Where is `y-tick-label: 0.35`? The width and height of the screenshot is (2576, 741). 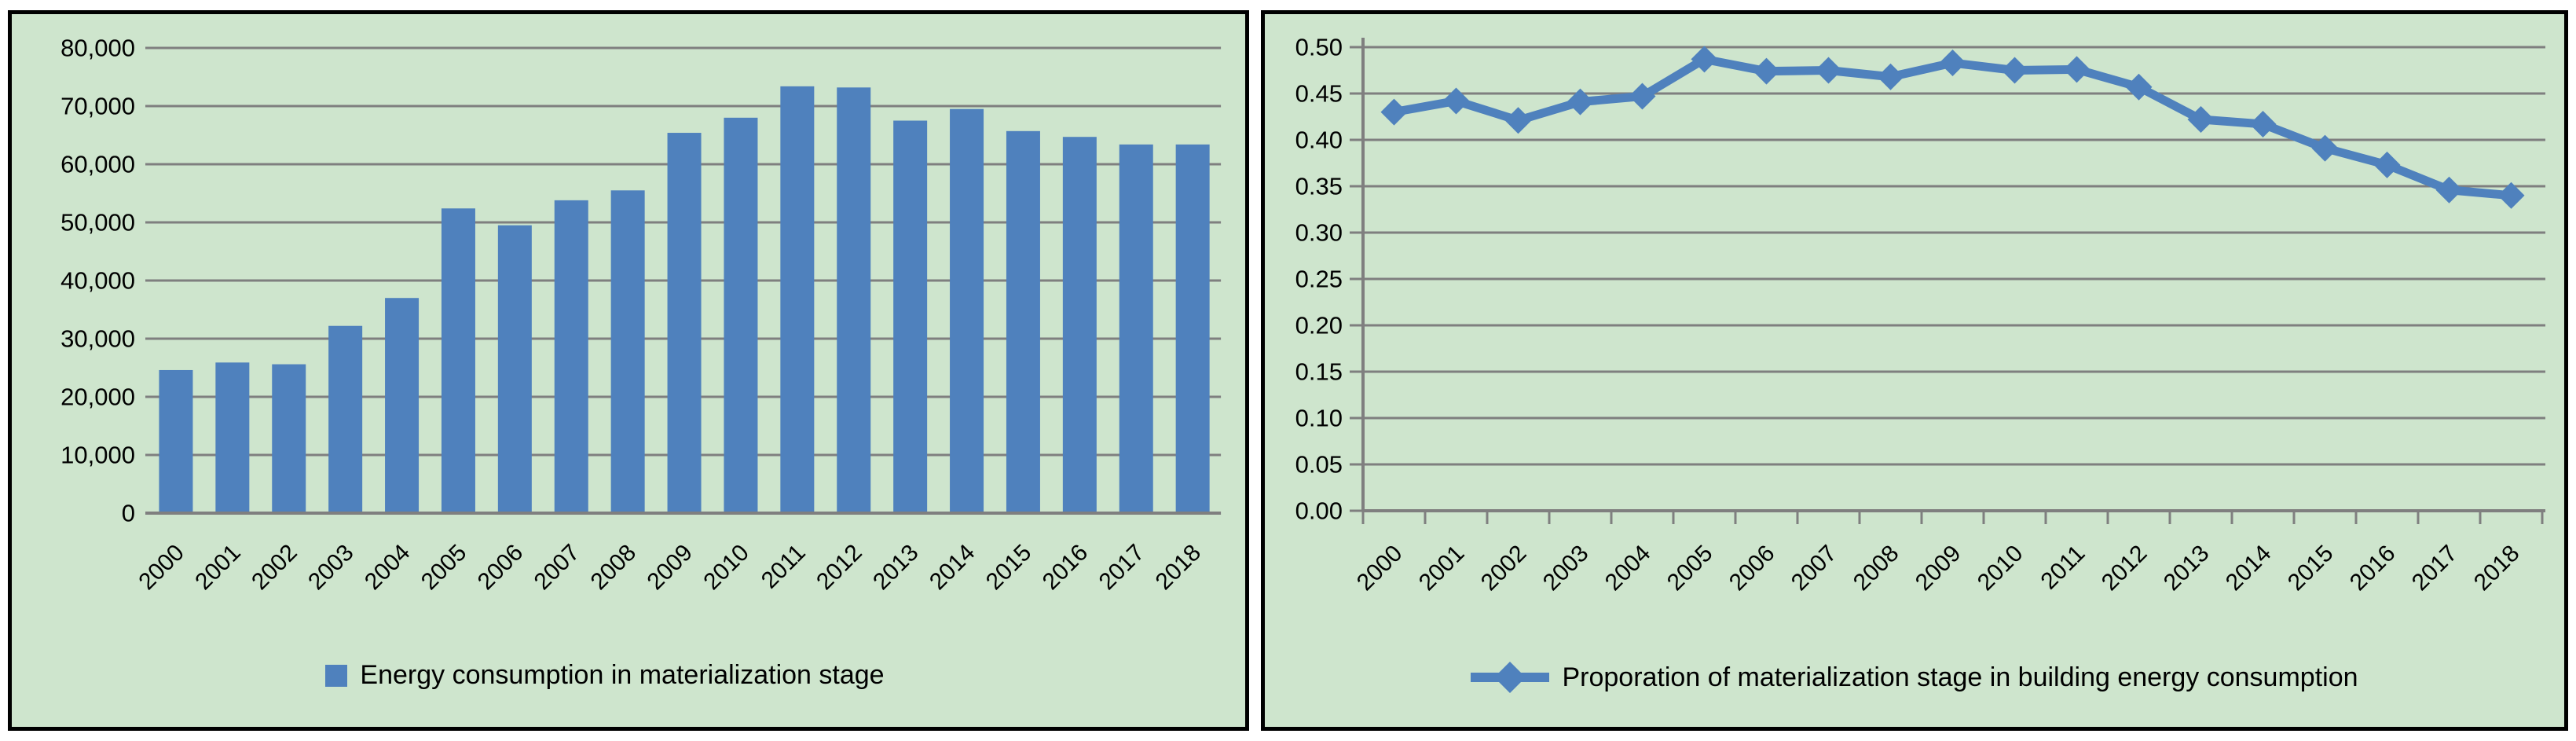
y-tick-label: 0.35 is located at coordinates (1319, 186).